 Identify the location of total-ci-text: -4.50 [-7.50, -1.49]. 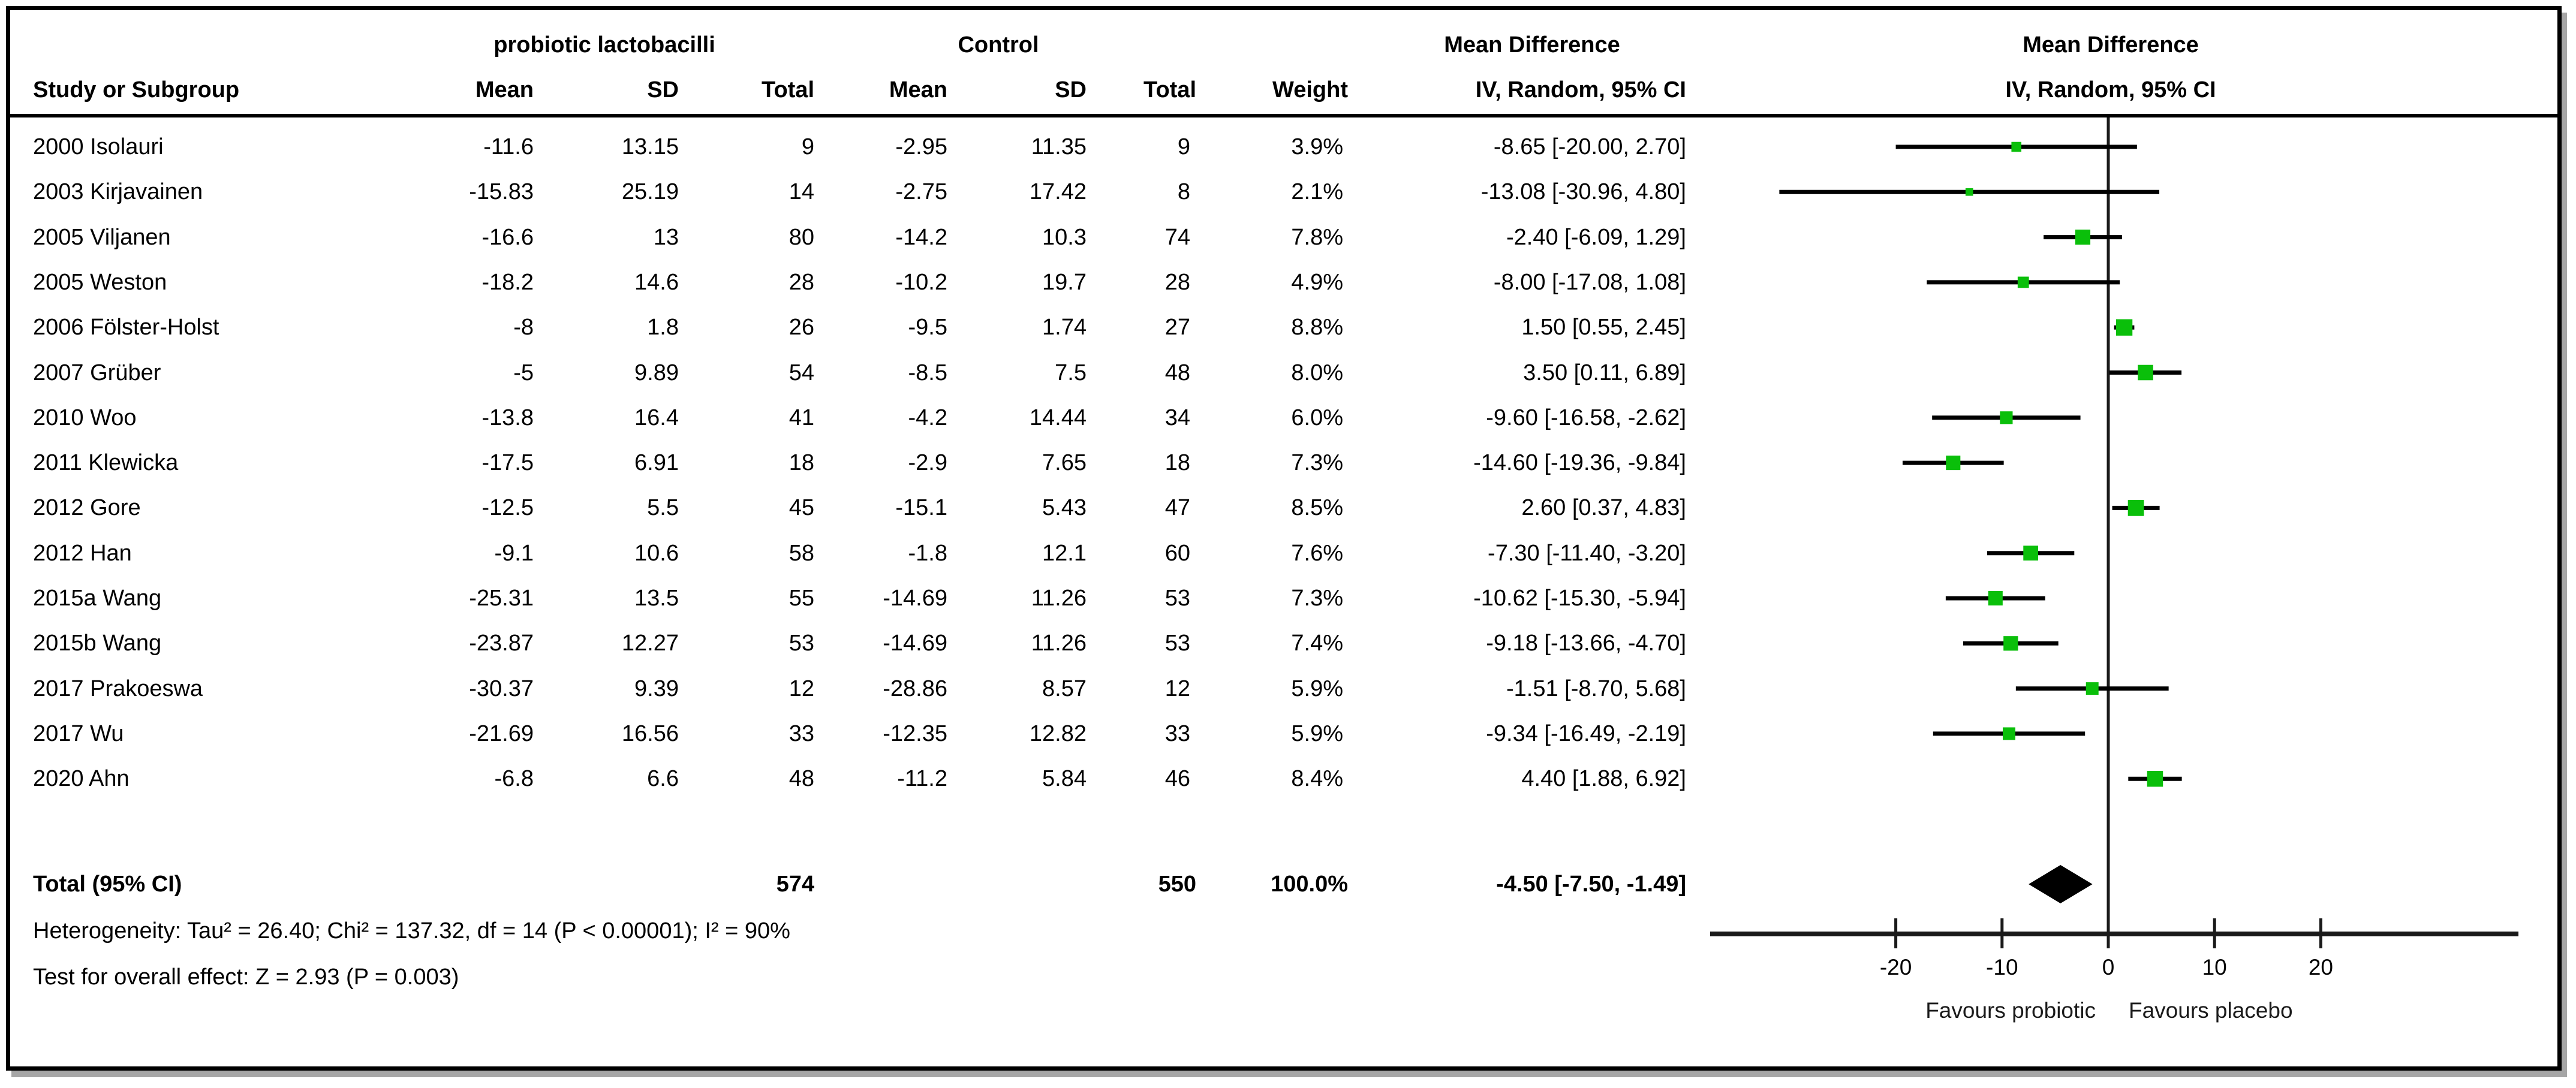
(1591, 884).